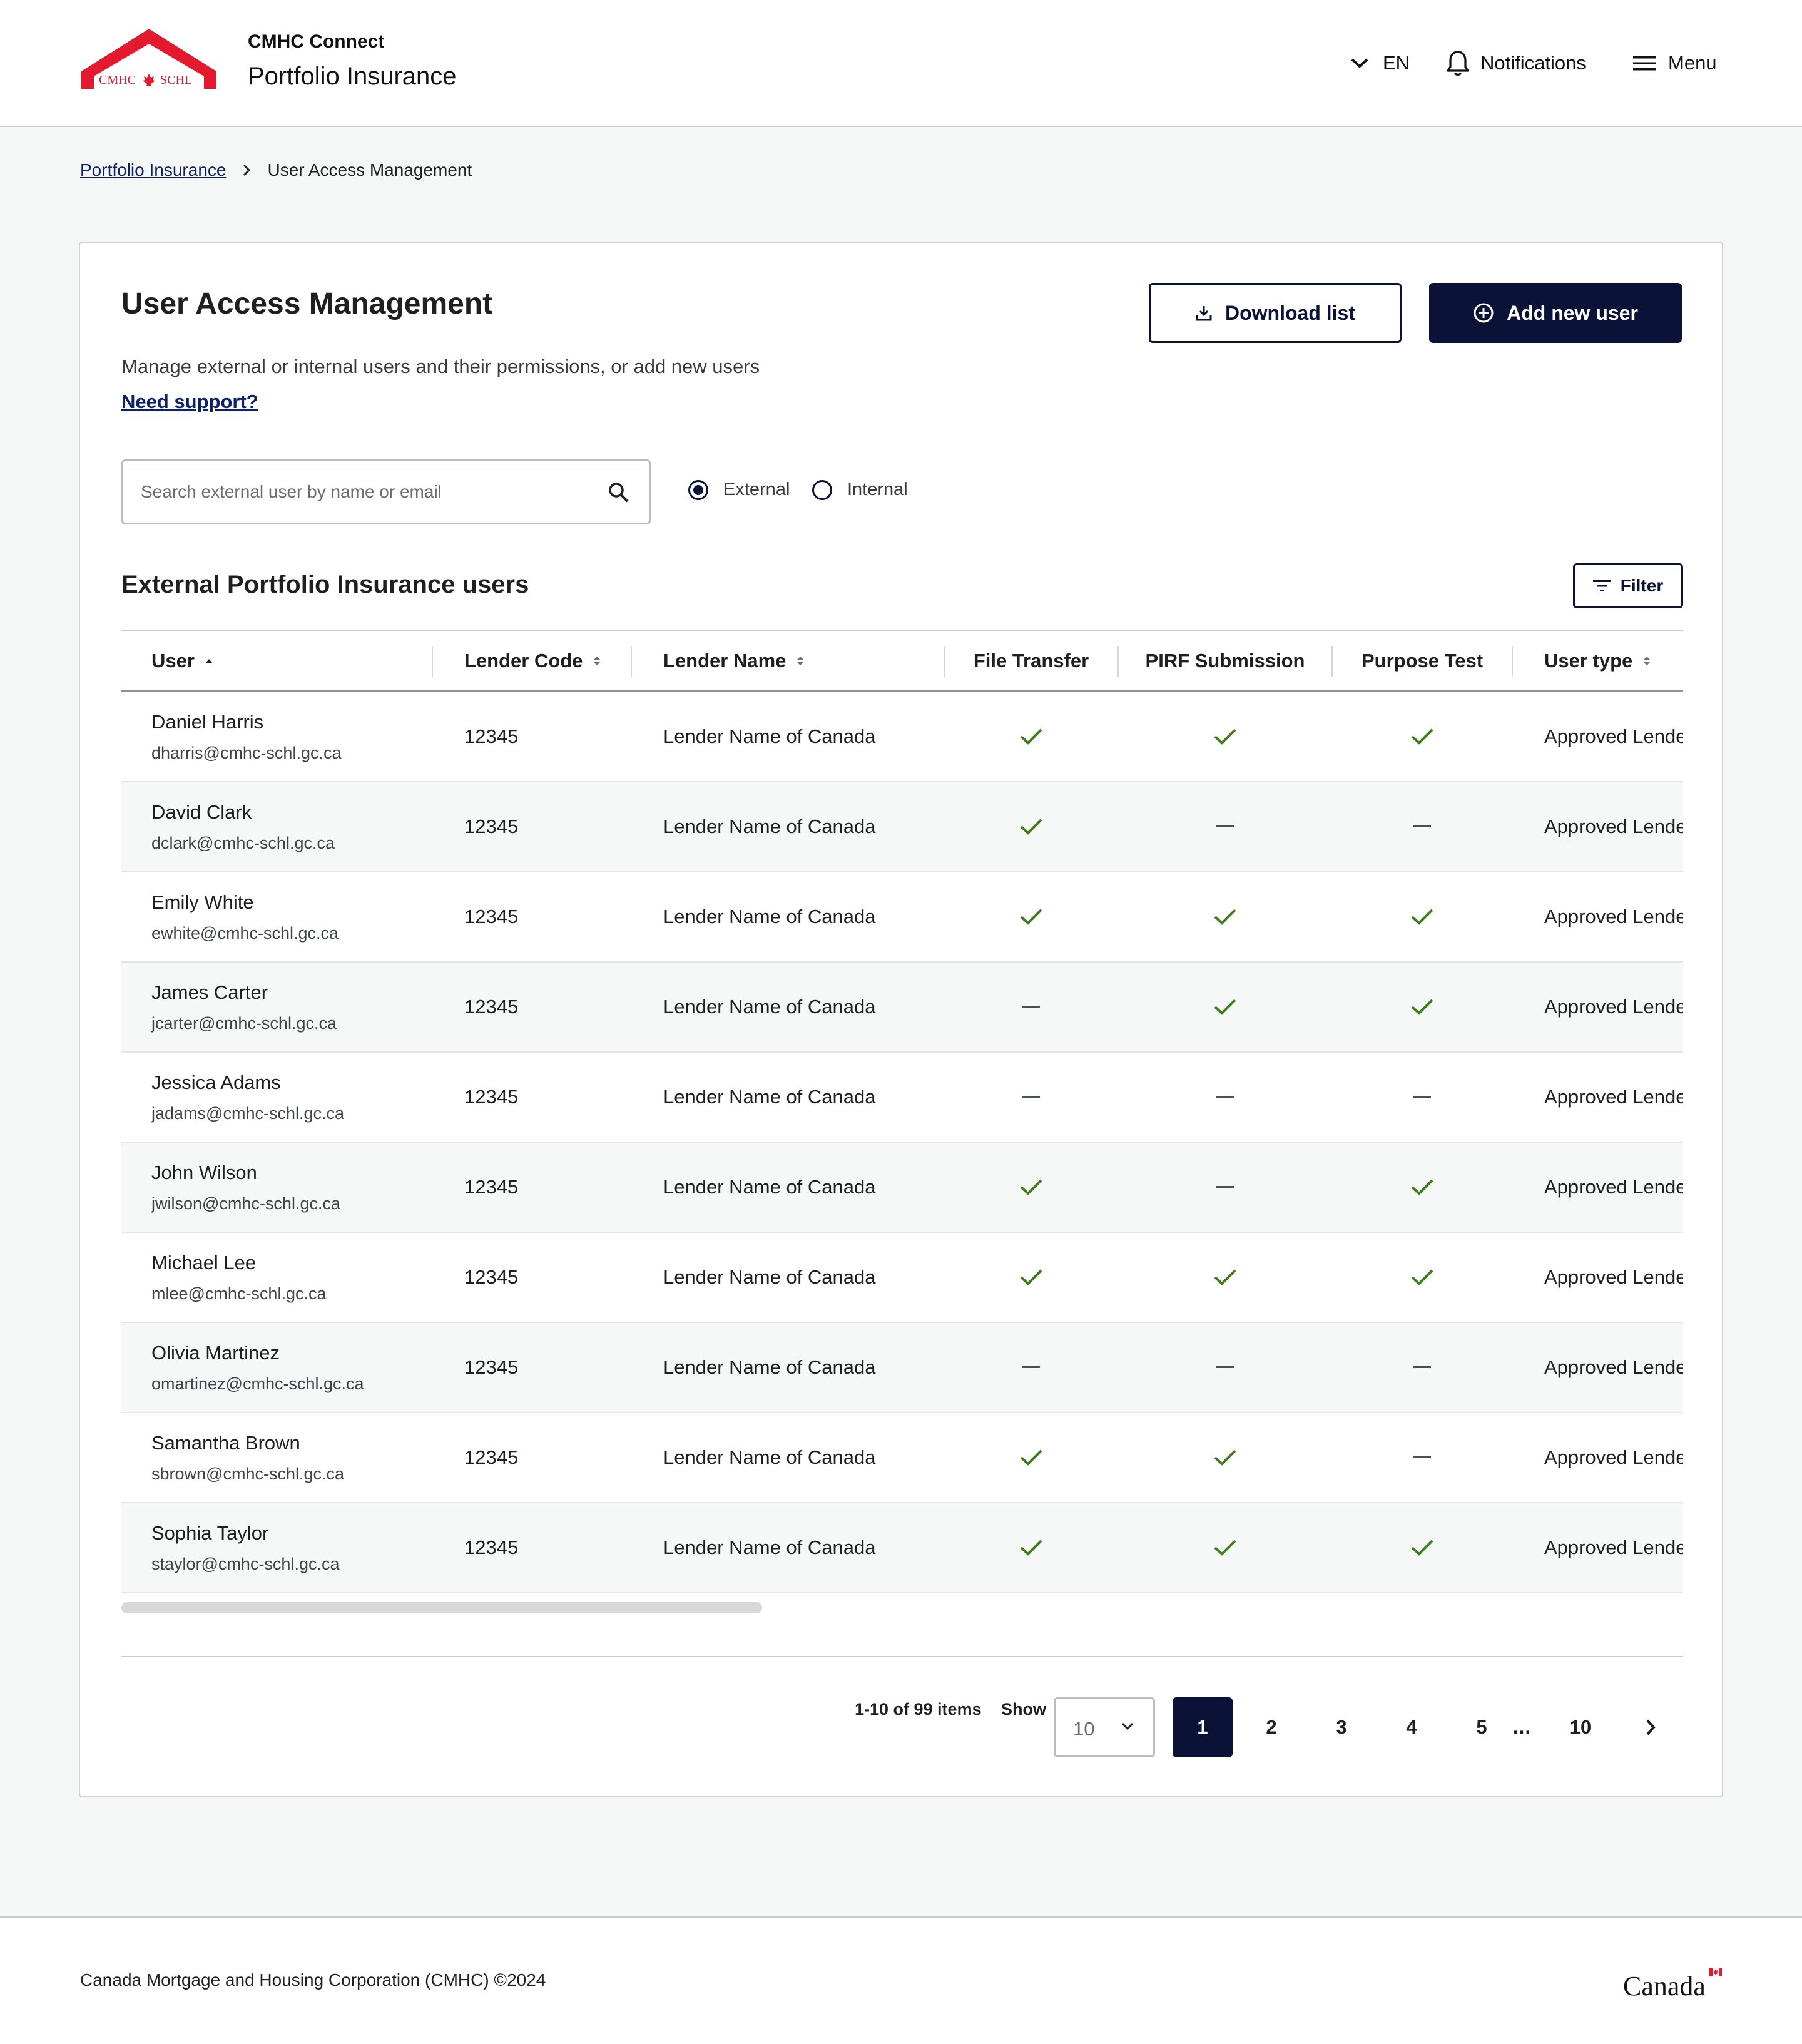  What do you see at coordinates (1692, 63) in the screenshot?
I see `menu-label: Menu` at bounding box center [1692, 63].